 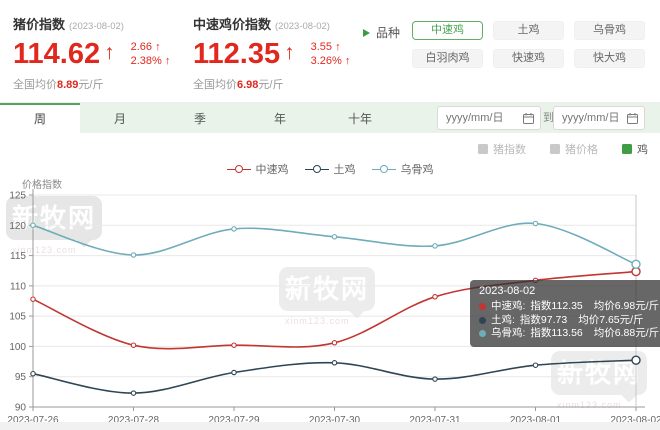 I want to click on chicken-index-value: 112.35, so click(x=237, y=54).